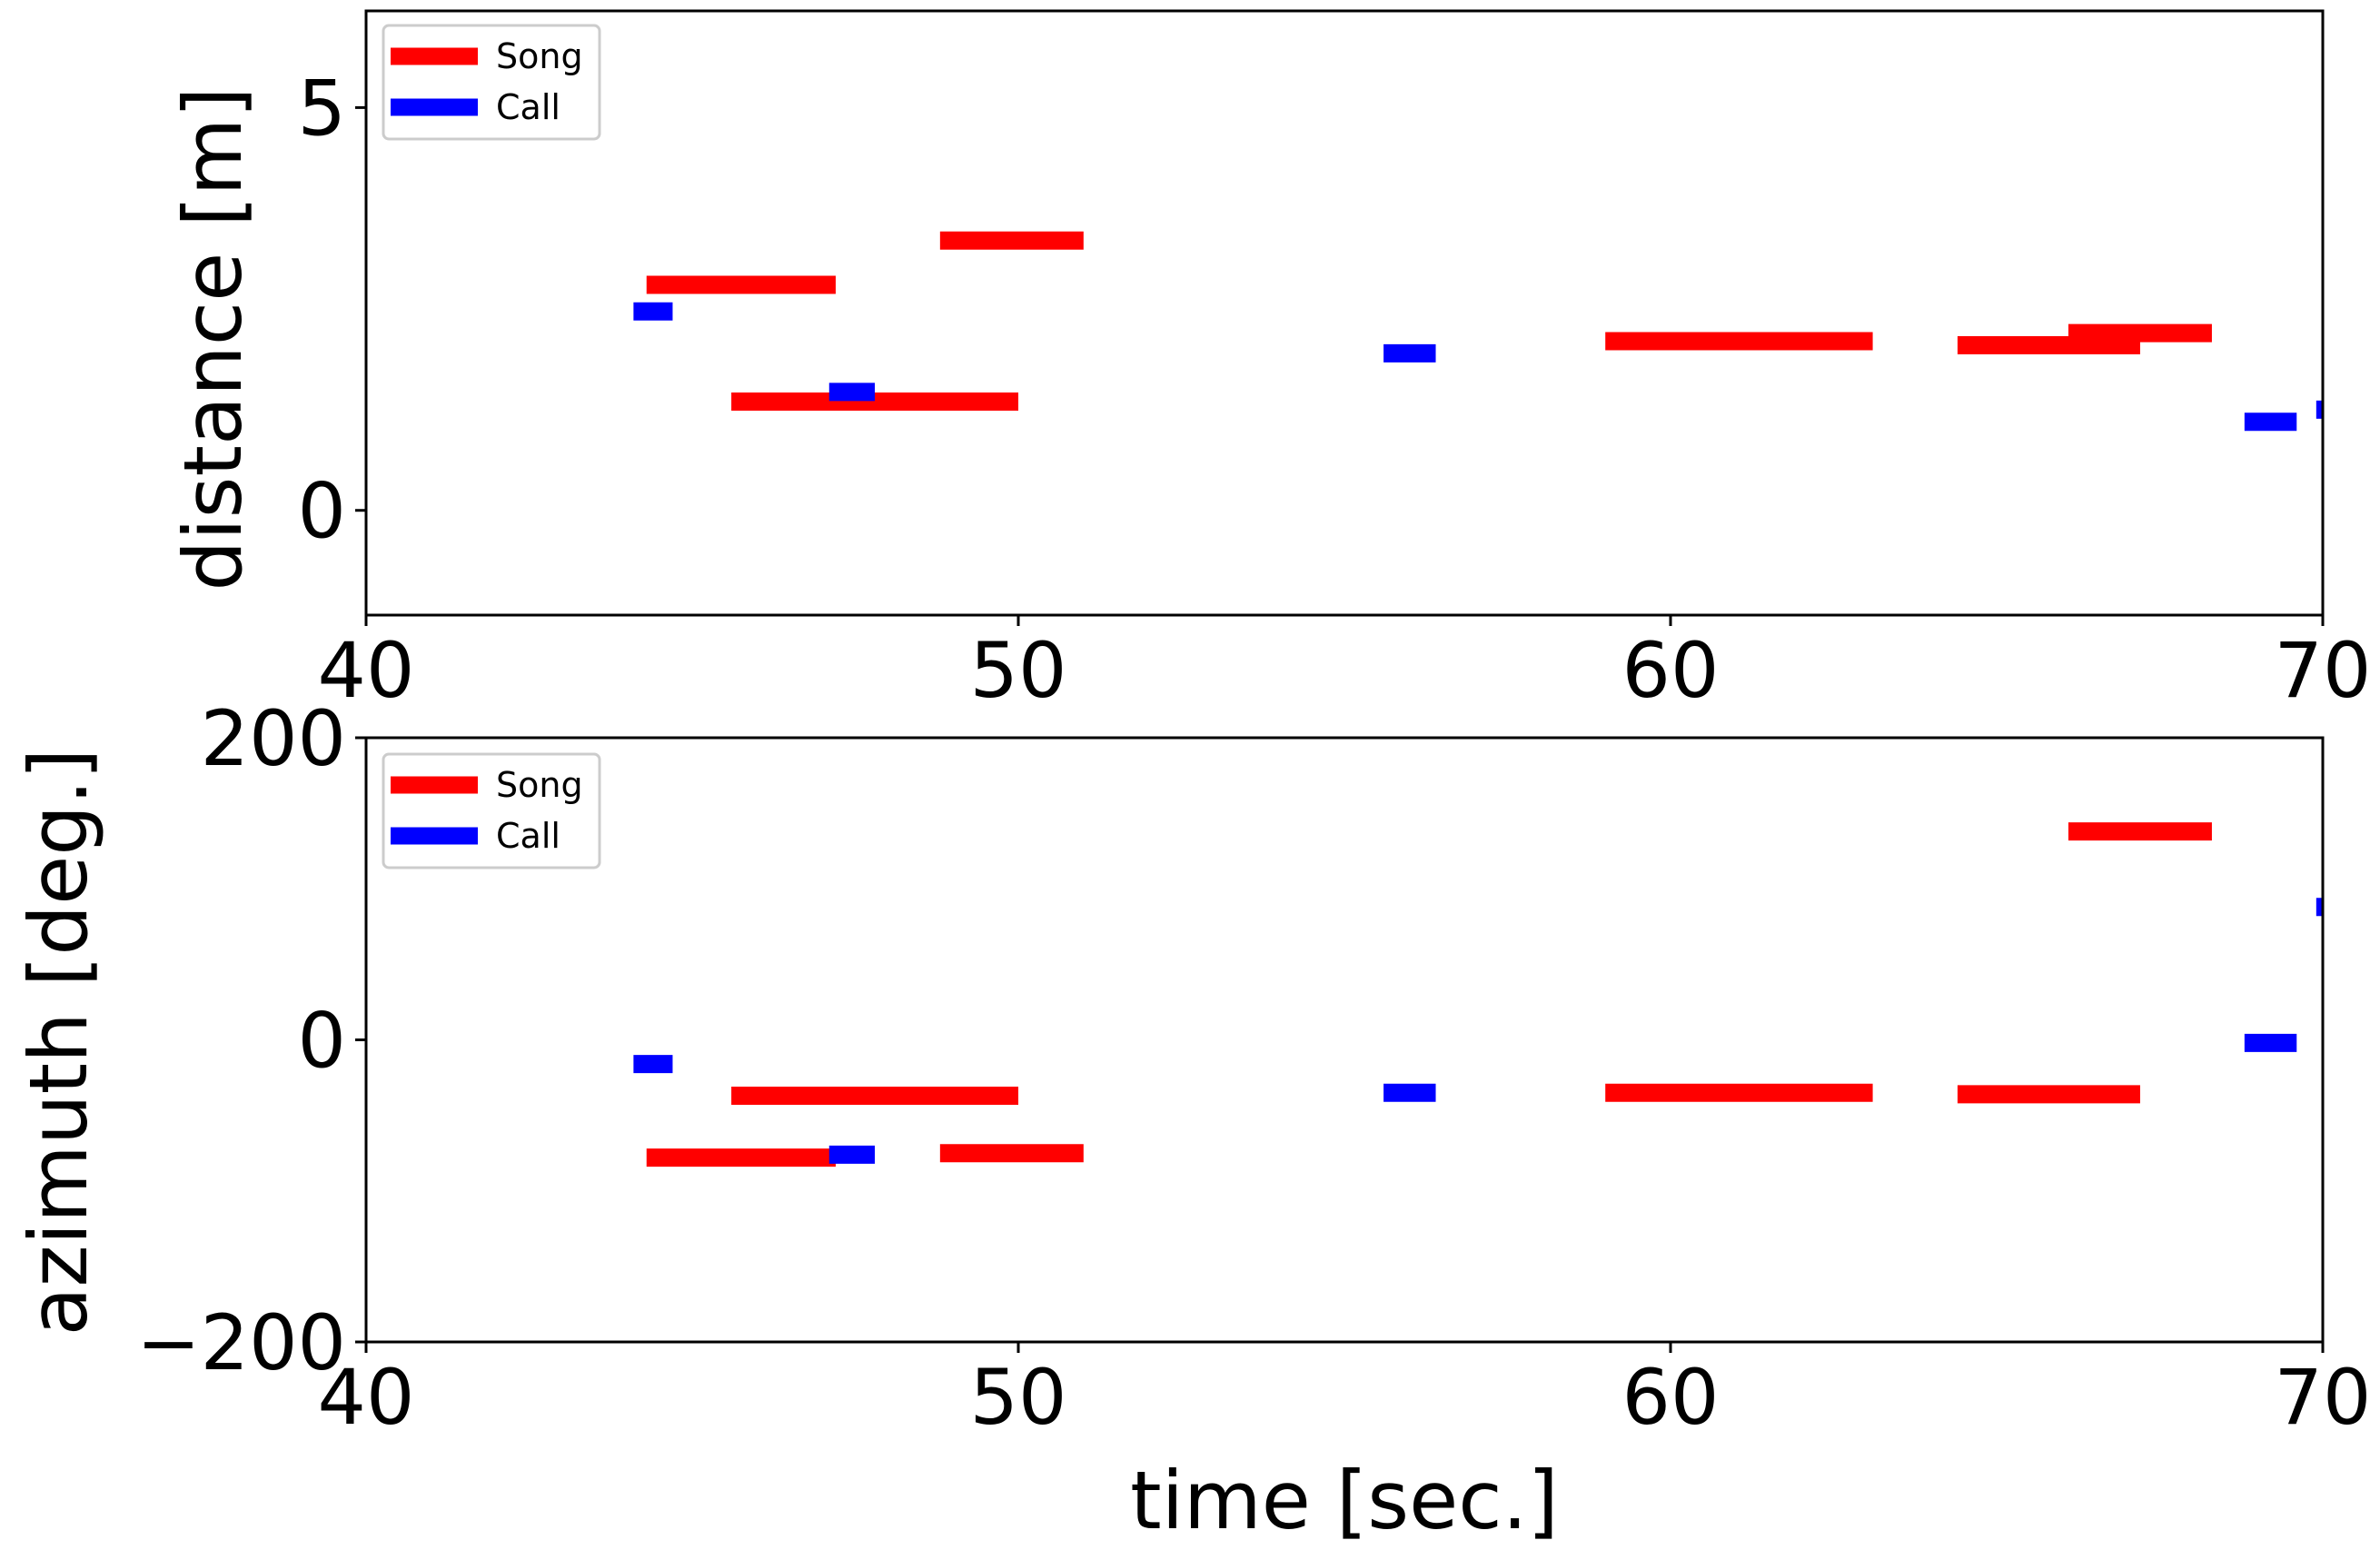 The image size is (2380, 1560). What do you see at coordinates (241, 1343) in the screenshot?
I see `y-tick-label: −200` at bounding box center [241, 1343].